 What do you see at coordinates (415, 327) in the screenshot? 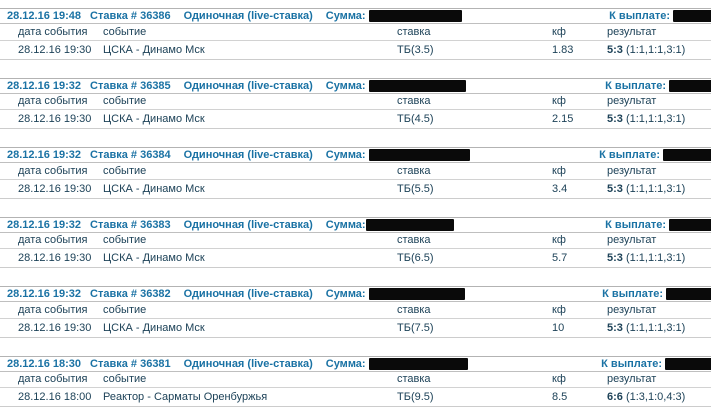
I see `cell-stake: ТБ(7.5)` at bounding box center [415, 327].